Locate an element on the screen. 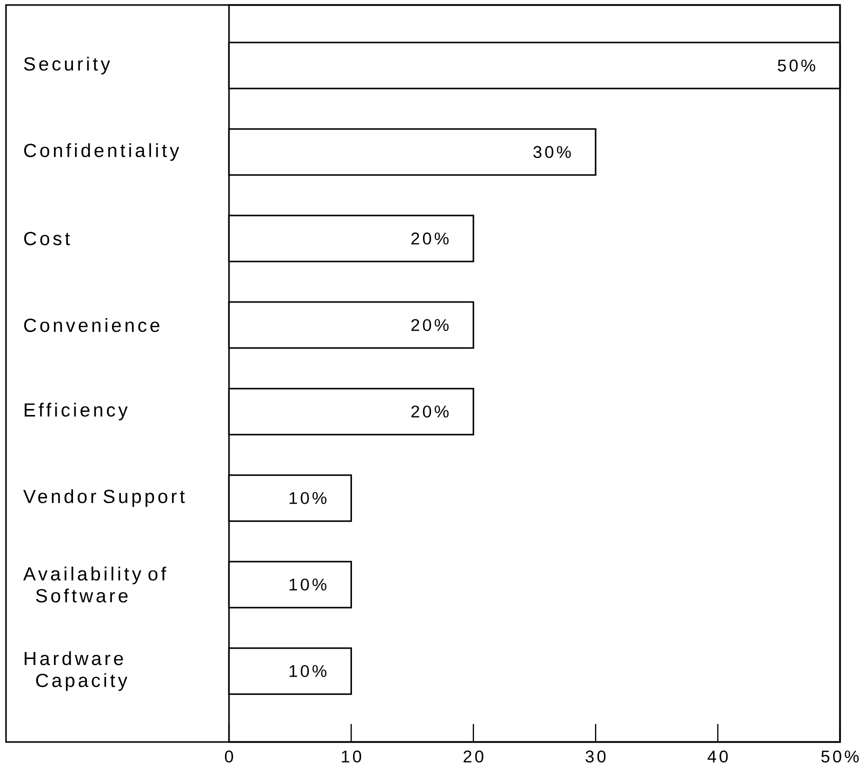 Image resolution: width=863 pixels, height=774 pixels. x-tick-label: 50% is located at coordinates (840, 756).